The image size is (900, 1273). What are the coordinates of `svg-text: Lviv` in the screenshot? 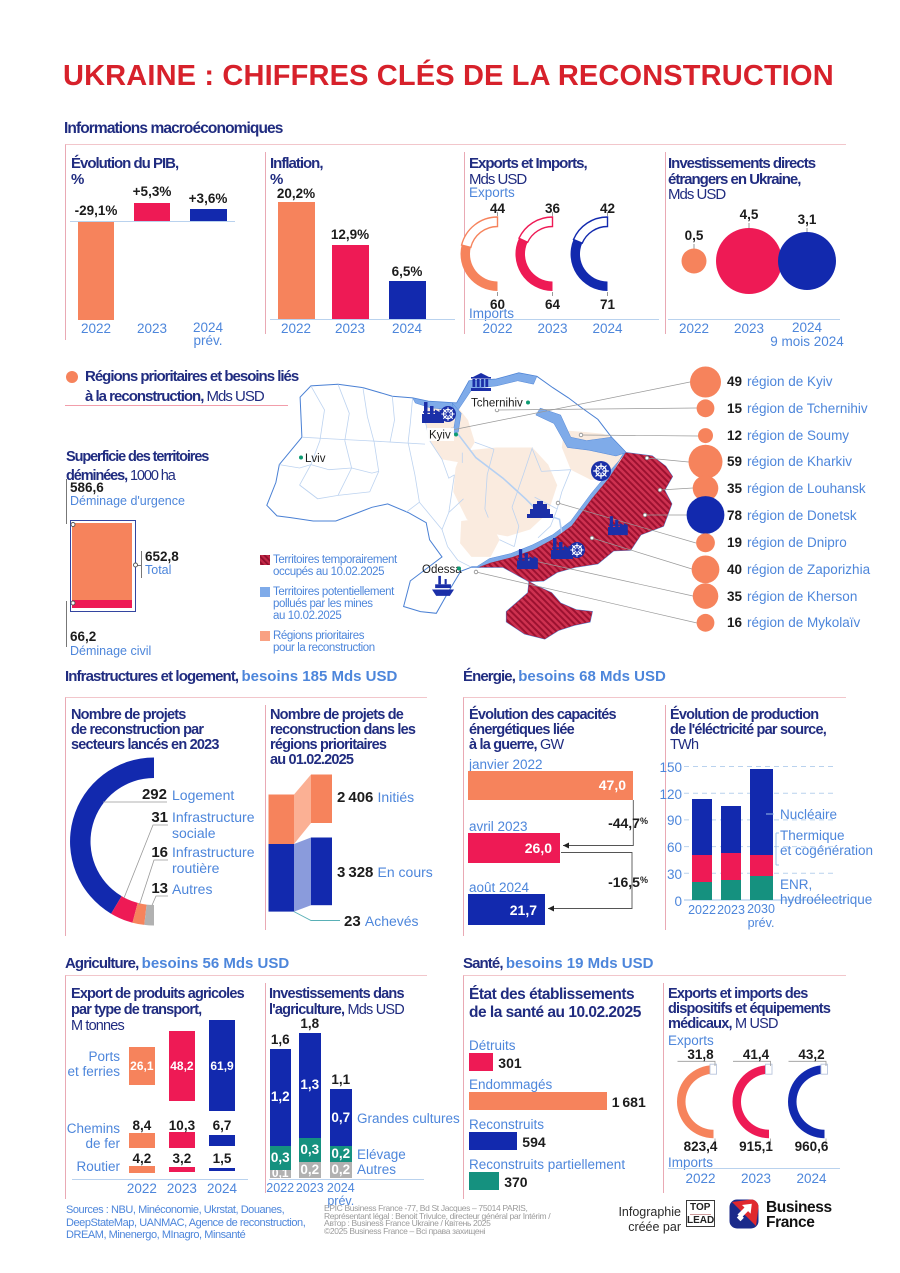 It's located at (315, 459).